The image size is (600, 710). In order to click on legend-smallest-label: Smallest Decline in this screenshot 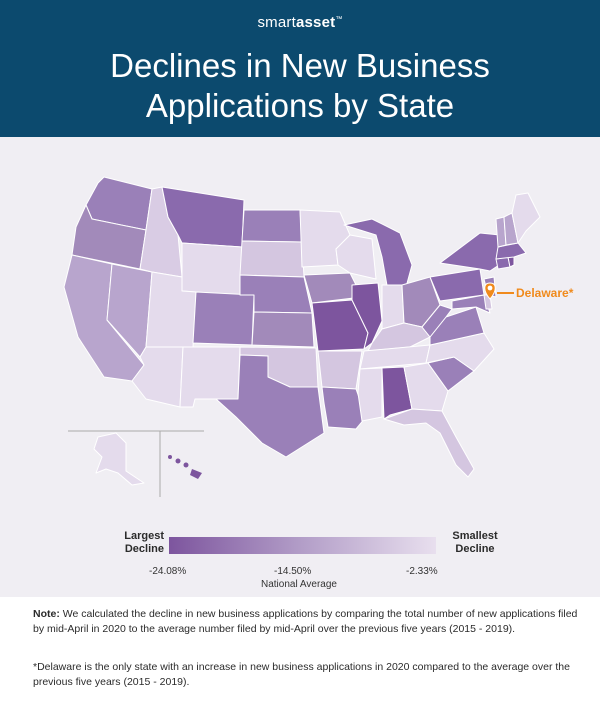, I will do `click(475, 543)`.